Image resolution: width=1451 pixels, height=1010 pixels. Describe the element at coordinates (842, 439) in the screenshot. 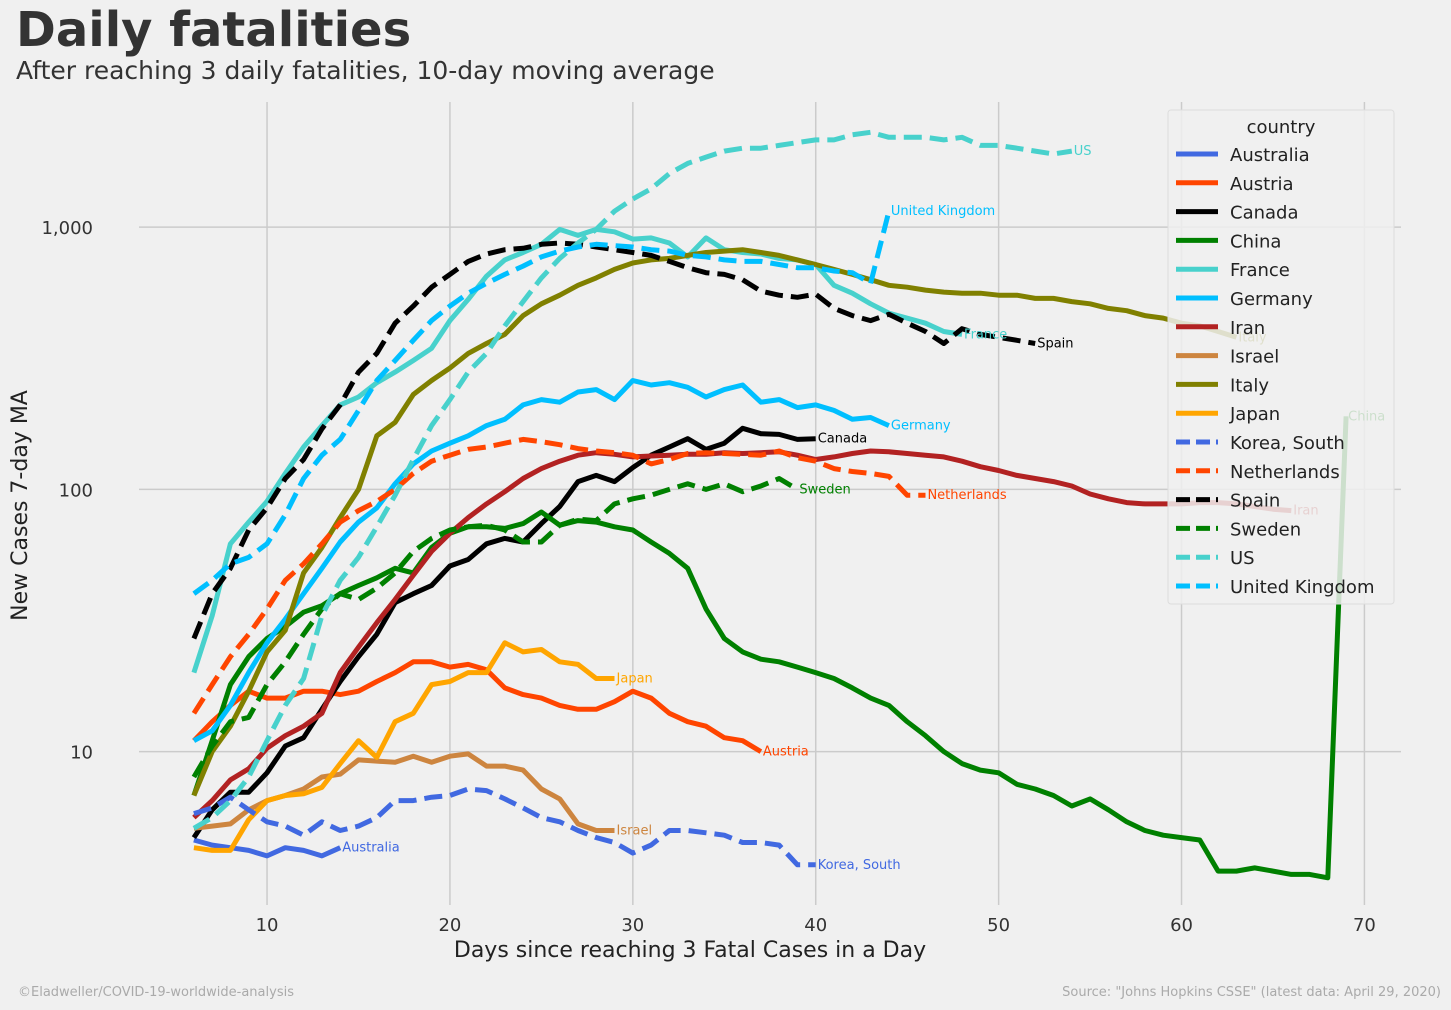

I see `series-end-label-canada: Canada` at that location.